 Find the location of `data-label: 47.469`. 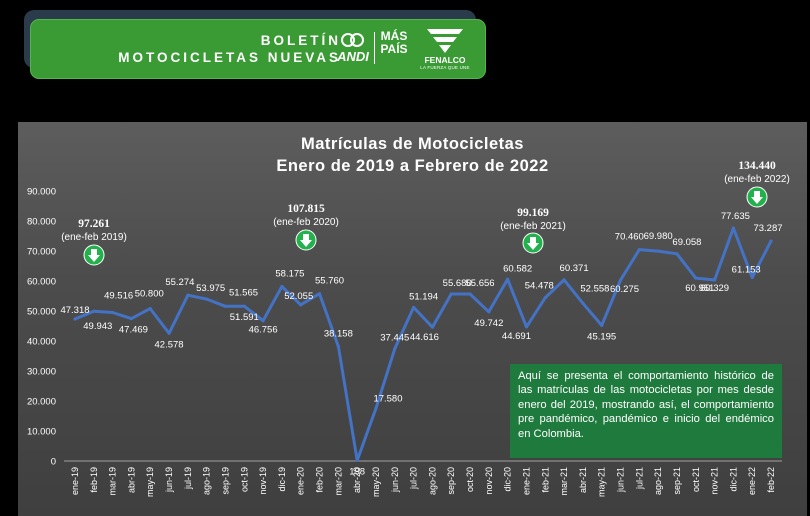

data-label: 47.469 is located at coordinates (133, 330).